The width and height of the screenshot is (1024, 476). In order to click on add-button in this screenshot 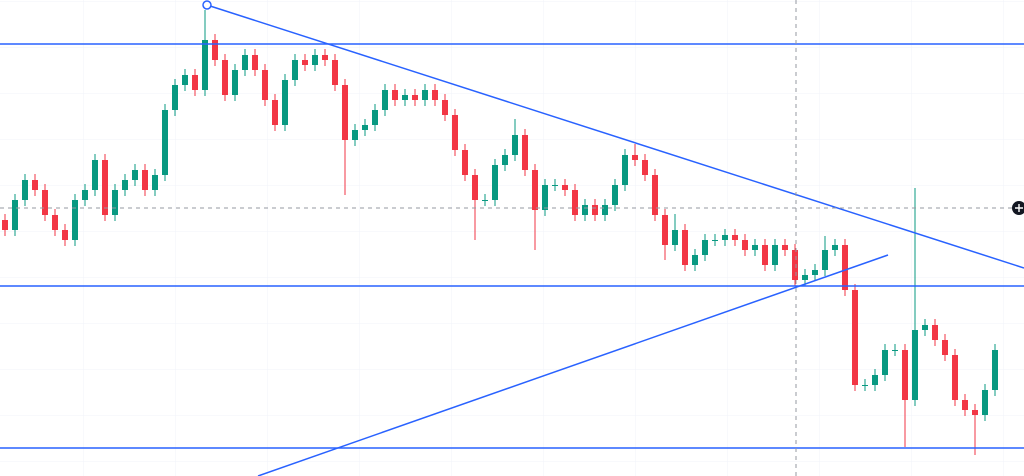, I will do `click(1018, 208)`.